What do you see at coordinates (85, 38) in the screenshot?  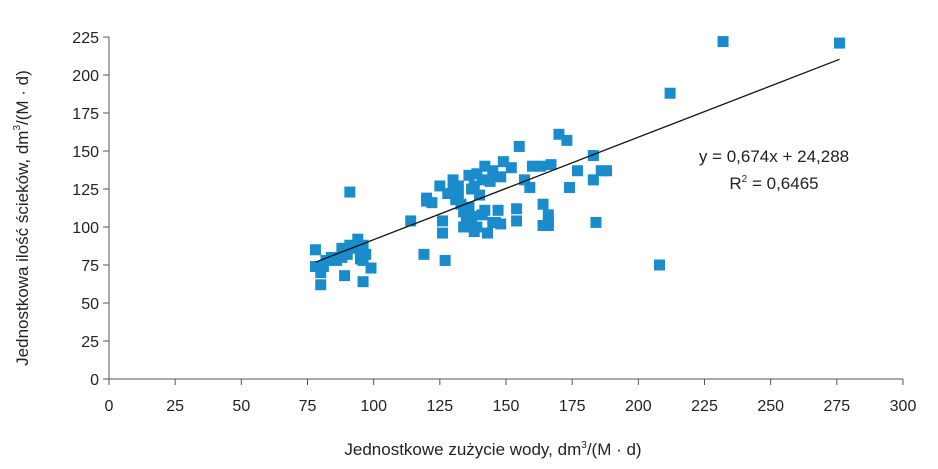 I see `y-tick-label: 225` at bounding box center [85, 38].